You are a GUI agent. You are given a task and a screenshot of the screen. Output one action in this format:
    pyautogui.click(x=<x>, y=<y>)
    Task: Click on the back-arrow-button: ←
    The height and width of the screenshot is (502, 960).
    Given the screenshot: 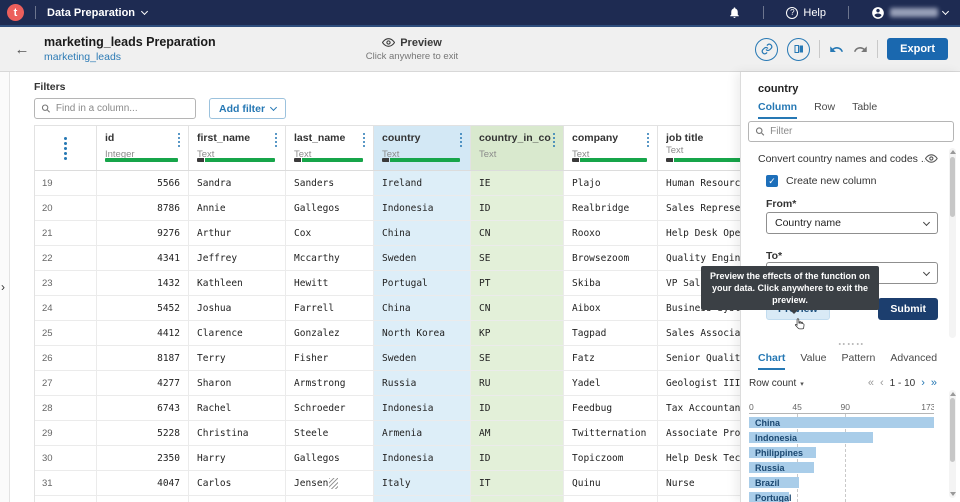 What is the action you would take?
    pyautogui.click(x=22, y=49)
    